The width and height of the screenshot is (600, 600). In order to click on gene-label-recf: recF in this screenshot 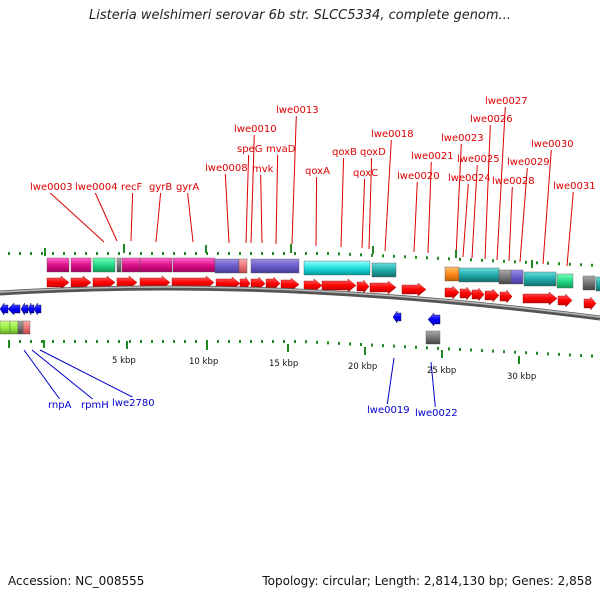, I will do `click(132, 187)`.